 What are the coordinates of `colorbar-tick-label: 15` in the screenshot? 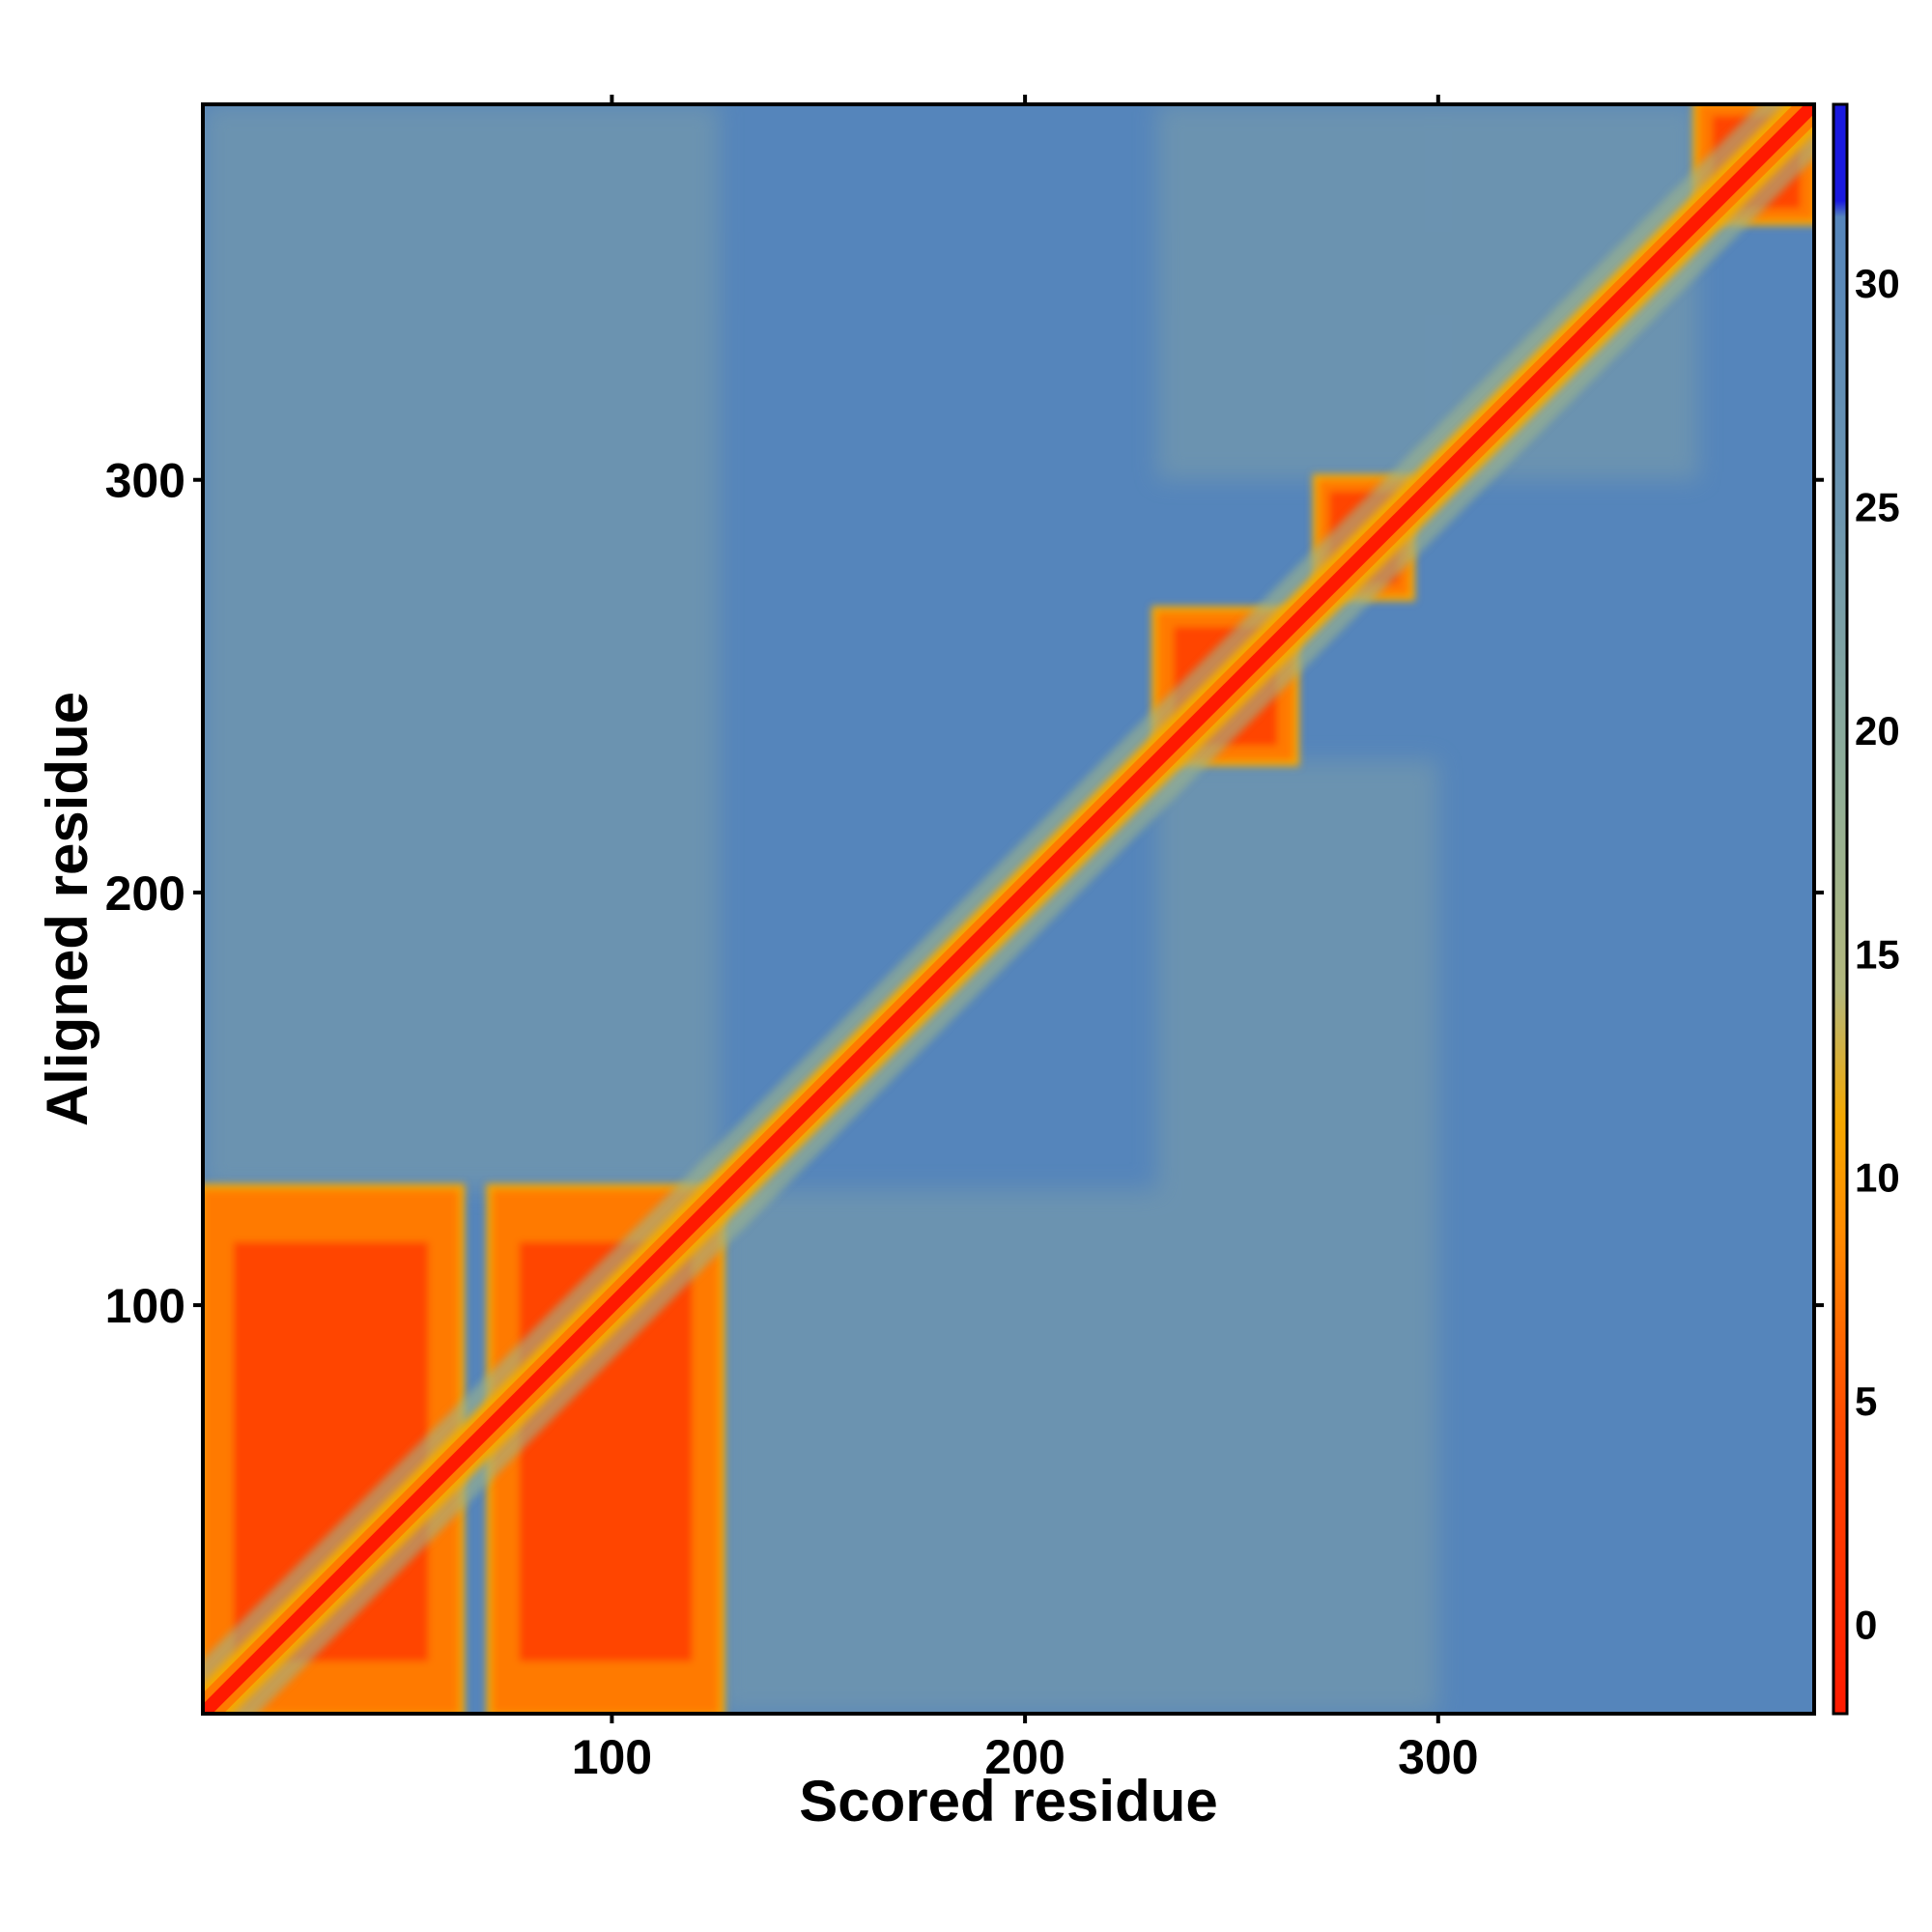 It's located at (1877, 954).